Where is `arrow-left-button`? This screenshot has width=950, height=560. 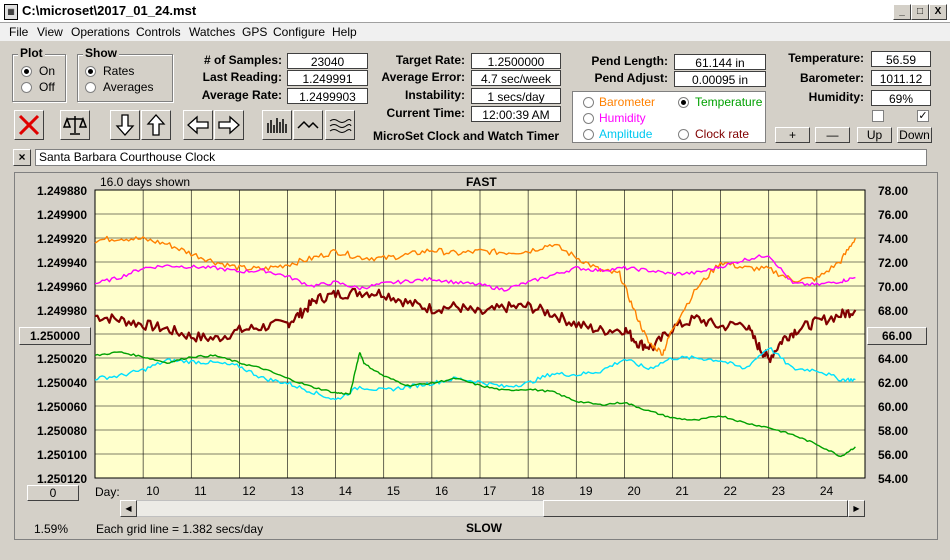
arrow-left-button is located at coordinates (198, 125).